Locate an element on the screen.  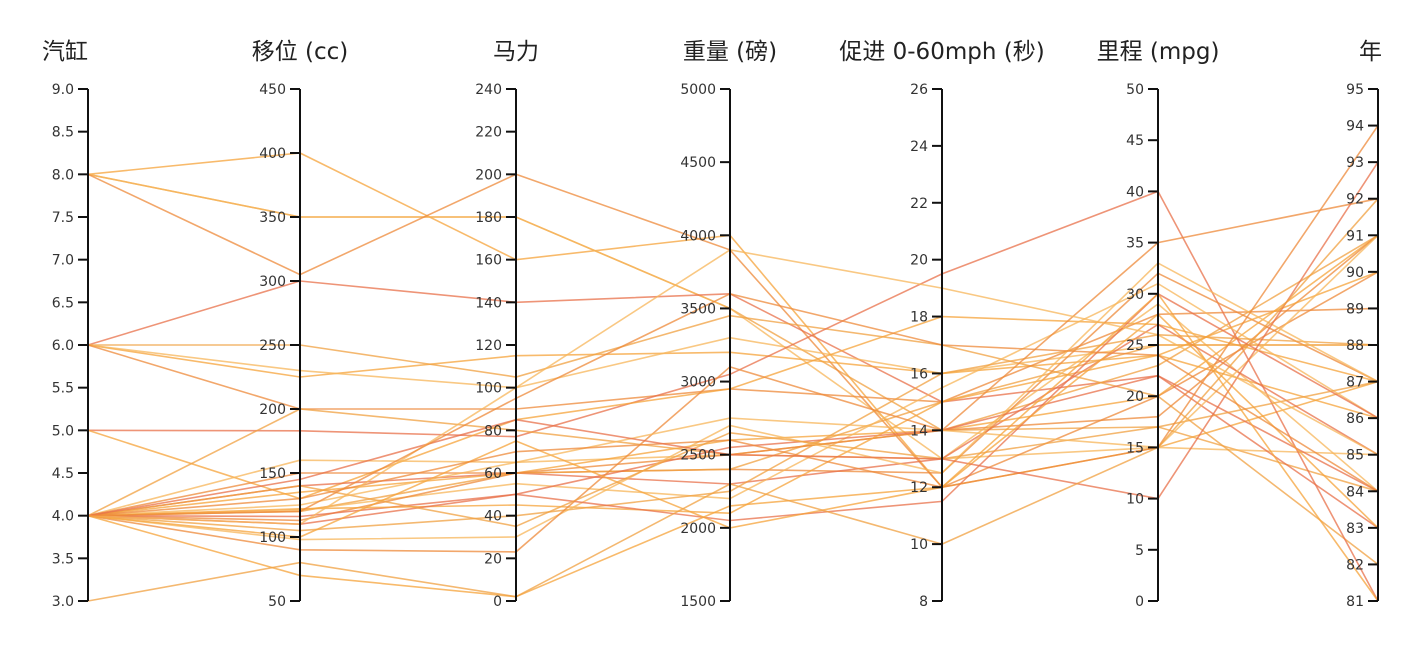
tick-label: 350 is located at coordinates (272, 218).